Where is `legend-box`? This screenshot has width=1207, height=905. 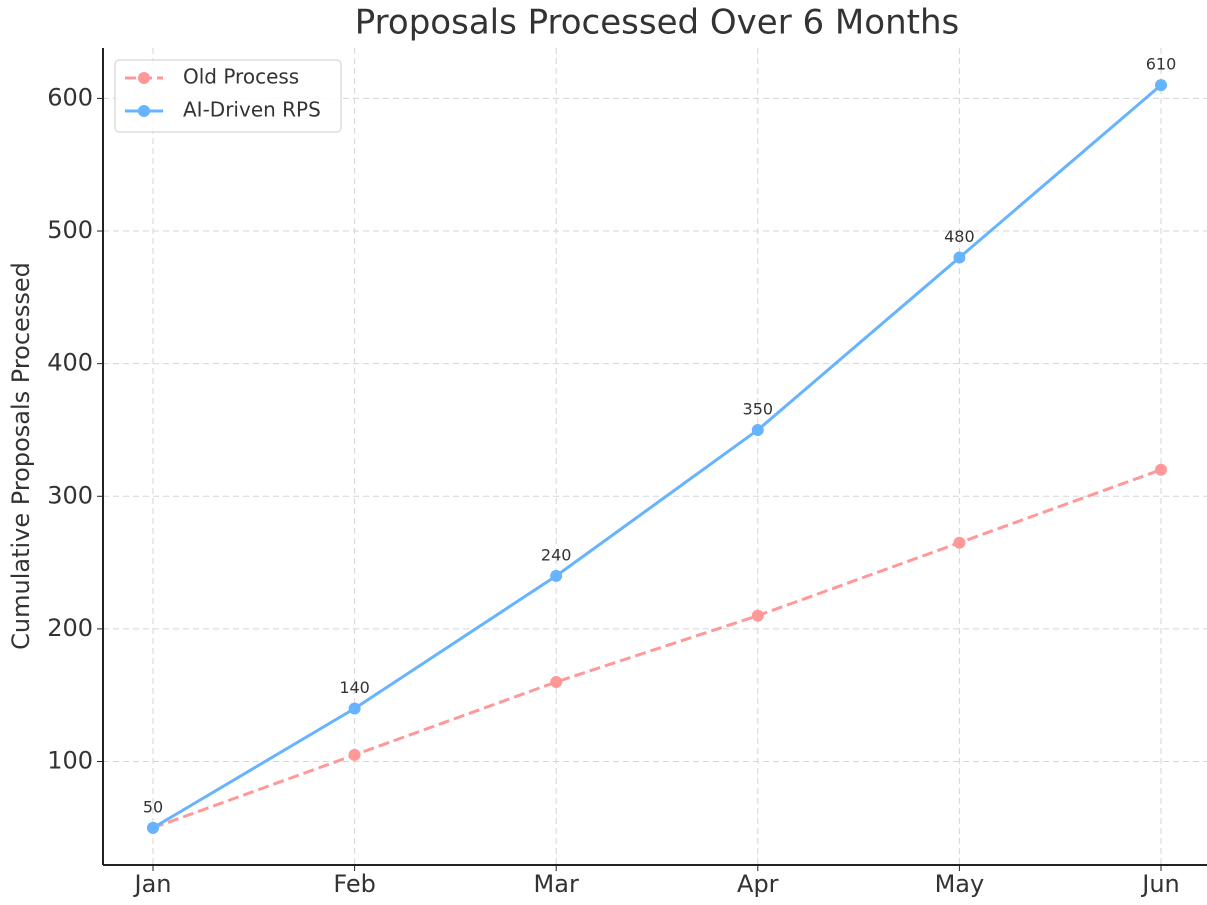
legend-box is located at coordinates (228, 96).